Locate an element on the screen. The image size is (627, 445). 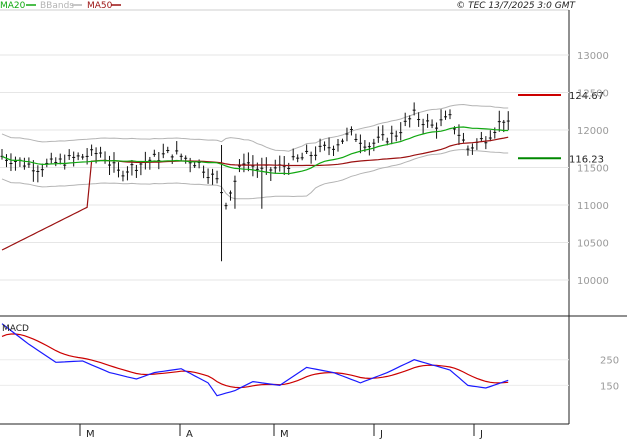
price-tick-label: 10000 is located at coordinates (593, 281).